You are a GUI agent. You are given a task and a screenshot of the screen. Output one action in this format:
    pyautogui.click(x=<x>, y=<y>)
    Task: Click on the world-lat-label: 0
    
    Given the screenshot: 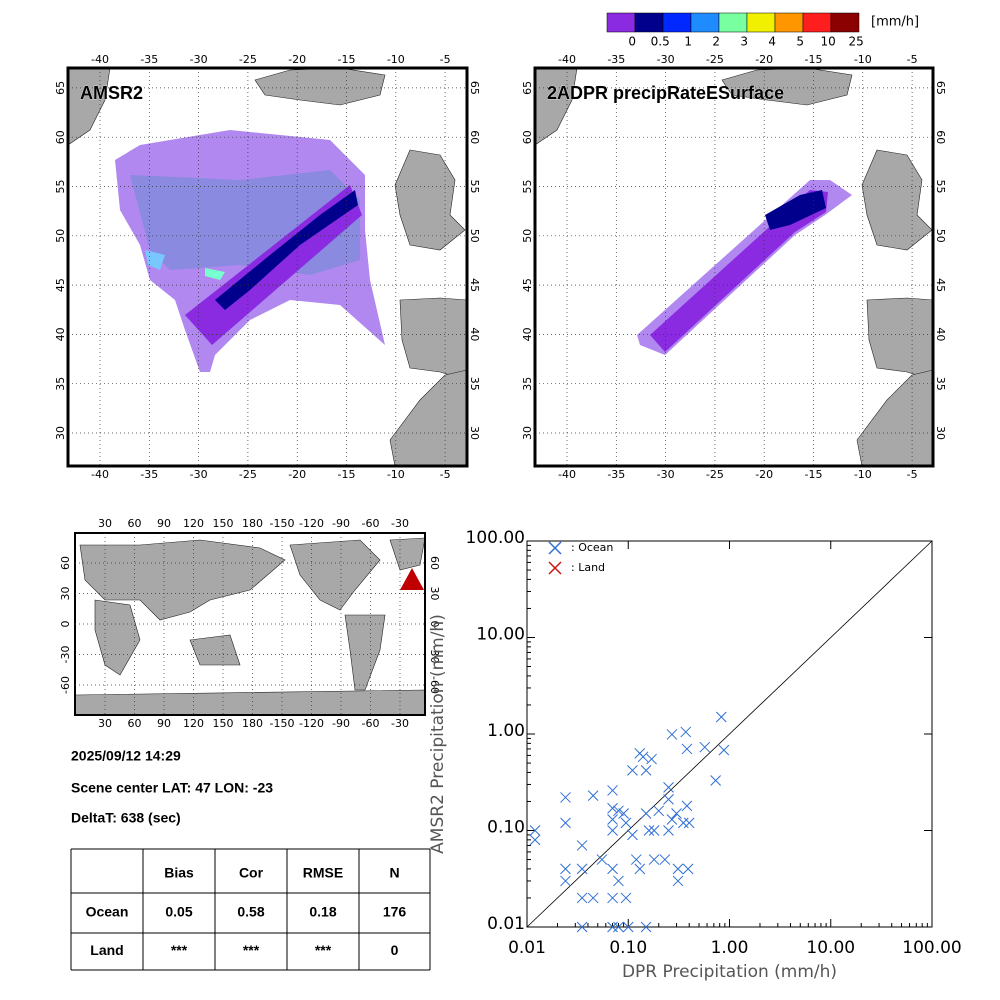 What is the action you would take?
    pyautogui.click(x=434, y=624)
    